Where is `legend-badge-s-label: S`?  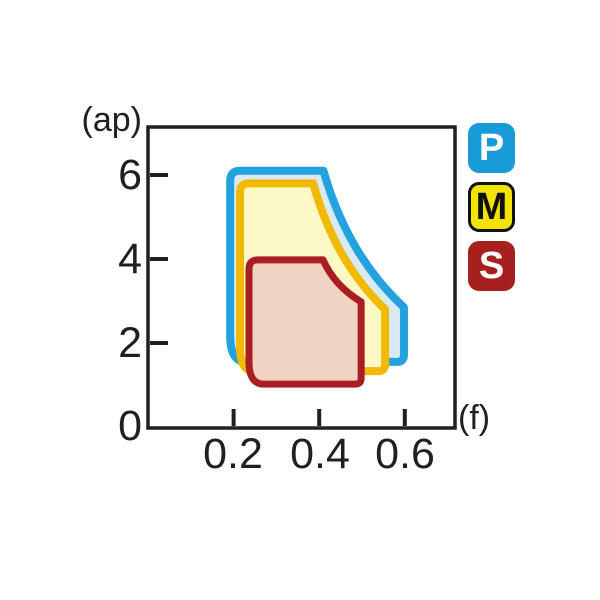
legend-badge-s-label: S is located at coordinates (491, 265).